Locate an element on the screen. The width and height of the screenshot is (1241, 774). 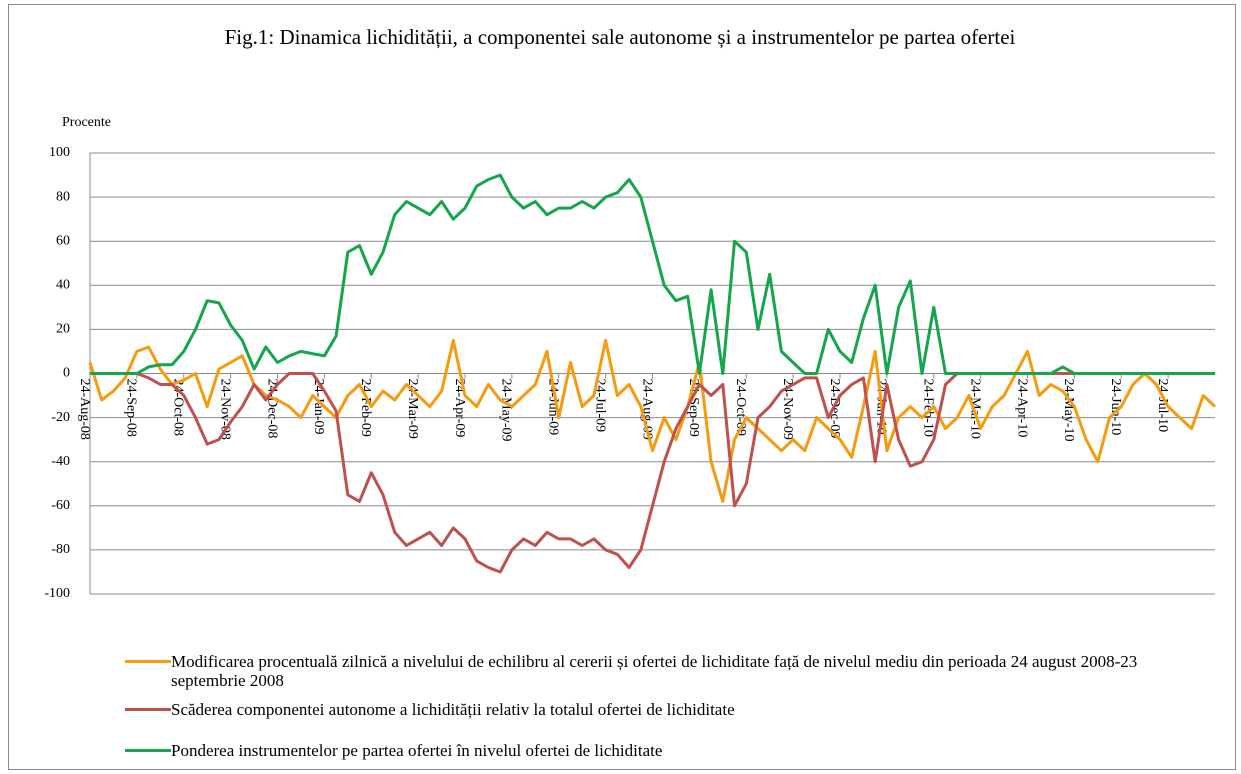
y-tick-label: -80 is located at coordinates (60, 549).